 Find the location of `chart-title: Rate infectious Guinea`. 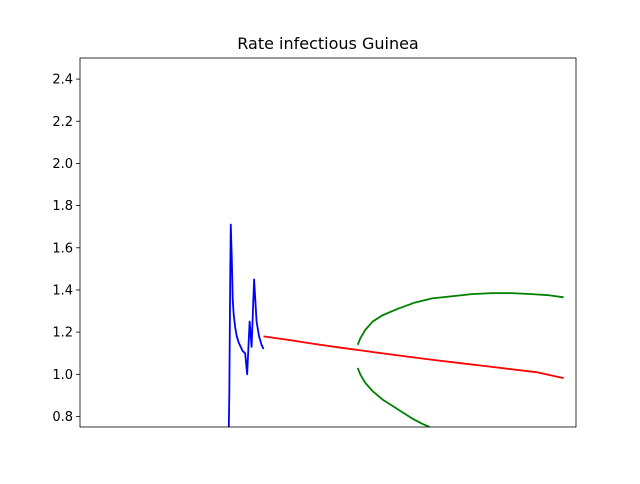

chart-title: Rate infectious Guinea is located at coordinates (327, 43).